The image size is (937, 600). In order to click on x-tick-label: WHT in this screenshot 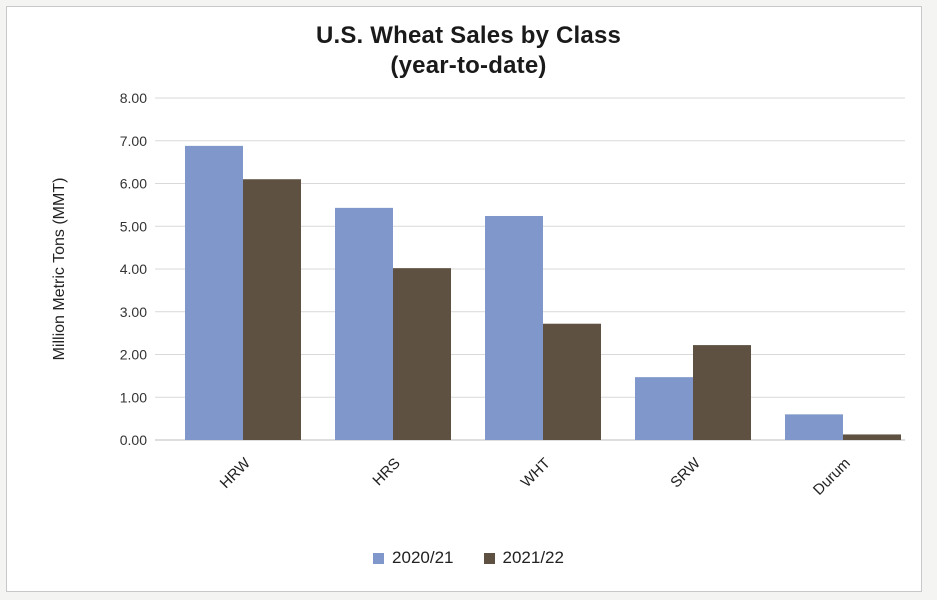, I will do `click(536, 473)`.